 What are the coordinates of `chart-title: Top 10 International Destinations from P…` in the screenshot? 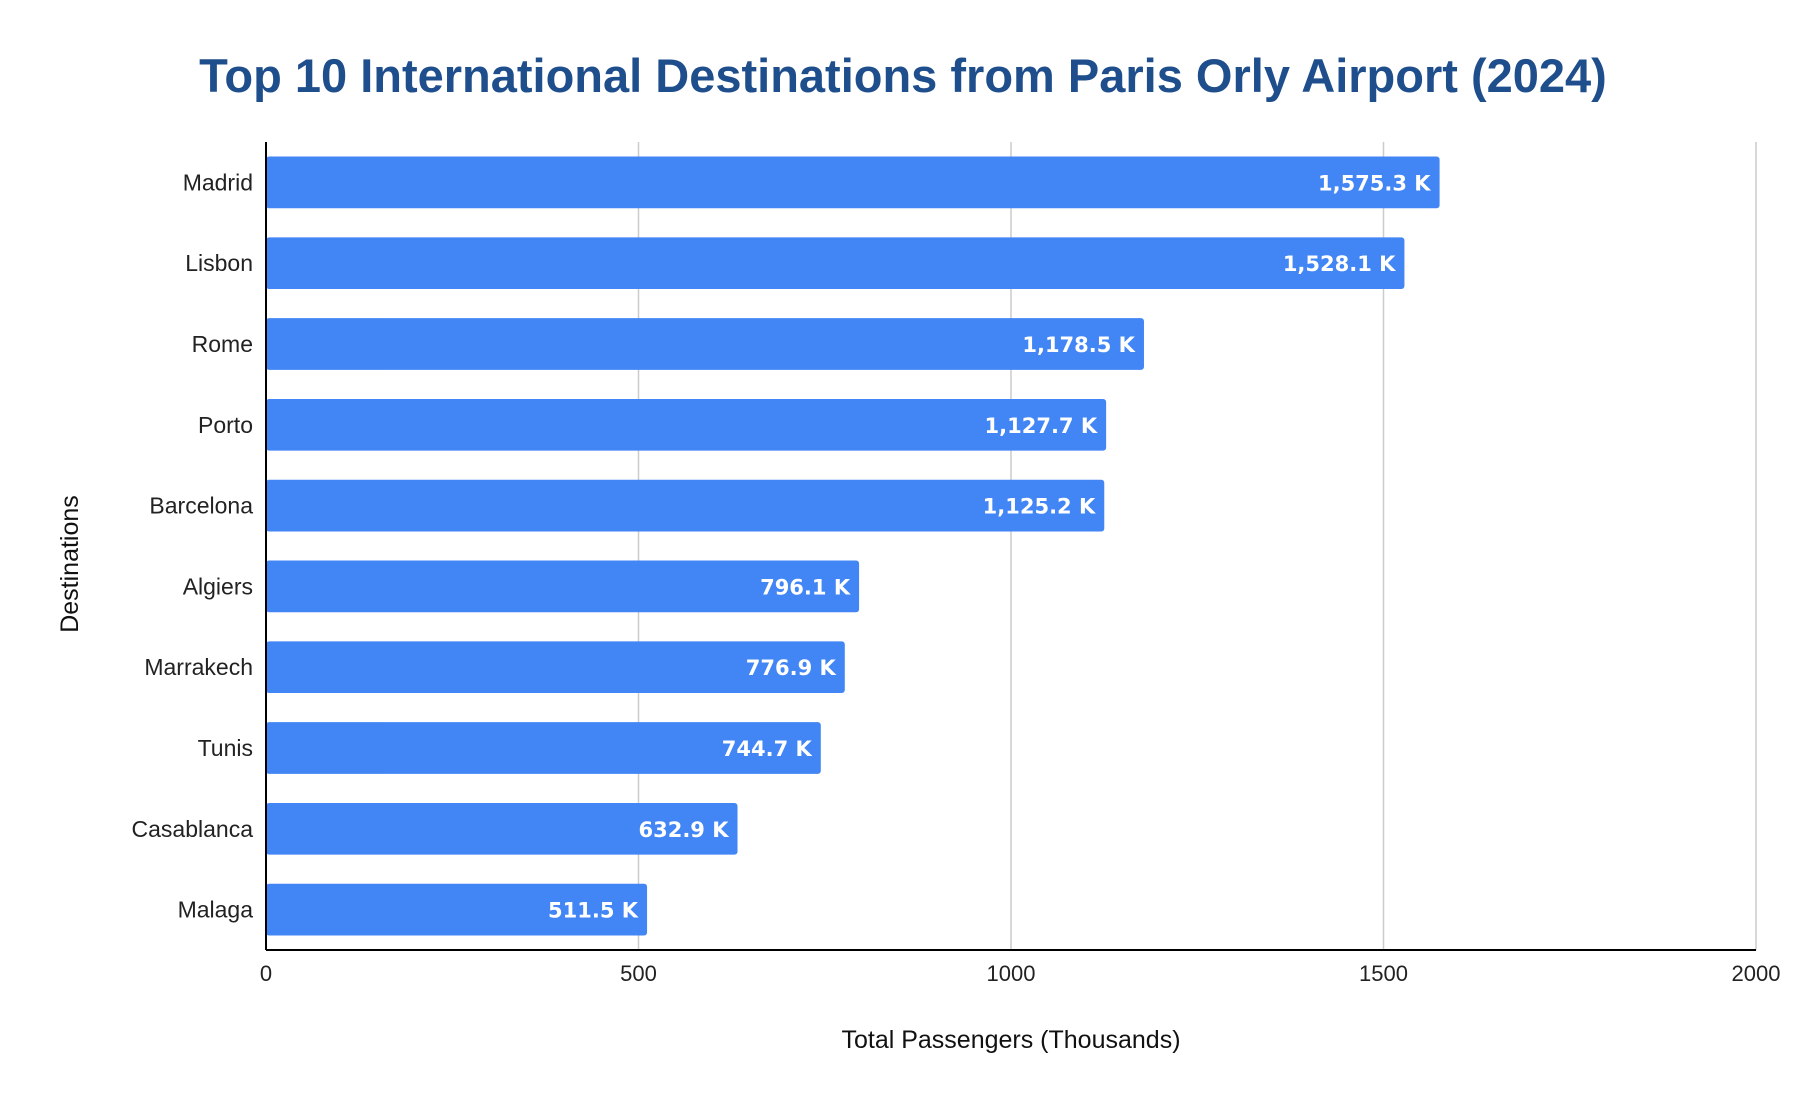 It's located at (903, 75).